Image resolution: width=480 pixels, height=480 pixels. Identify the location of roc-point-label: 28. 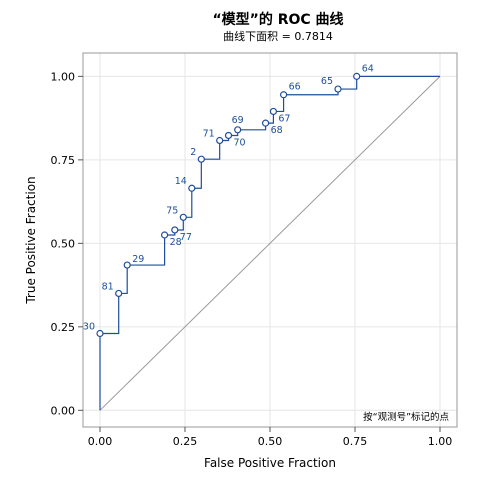
(176, 242).